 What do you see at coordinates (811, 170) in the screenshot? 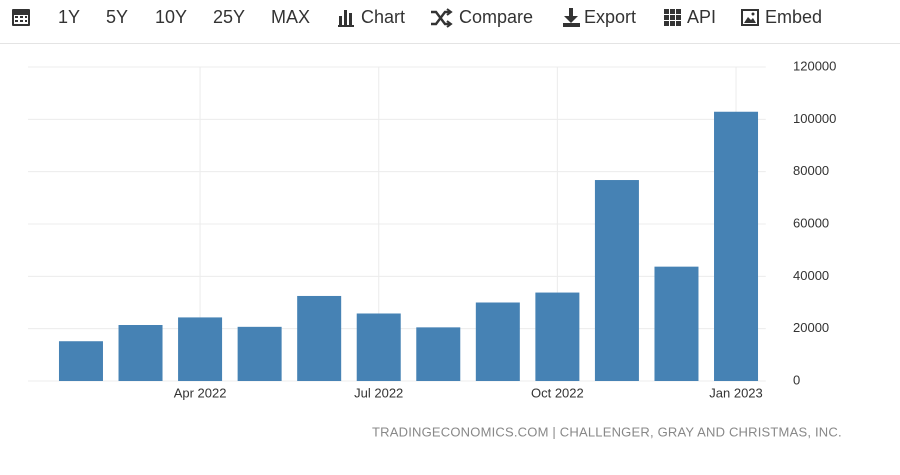
I see `y-tick-label: 80000` at bounding box center [811, 170].